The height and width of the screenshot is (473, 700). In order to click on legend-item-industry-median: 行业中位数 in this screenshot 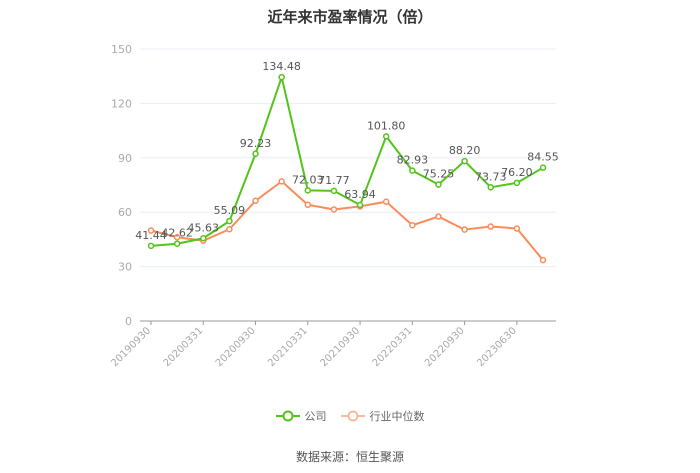, I will do `click(382, 416)`.